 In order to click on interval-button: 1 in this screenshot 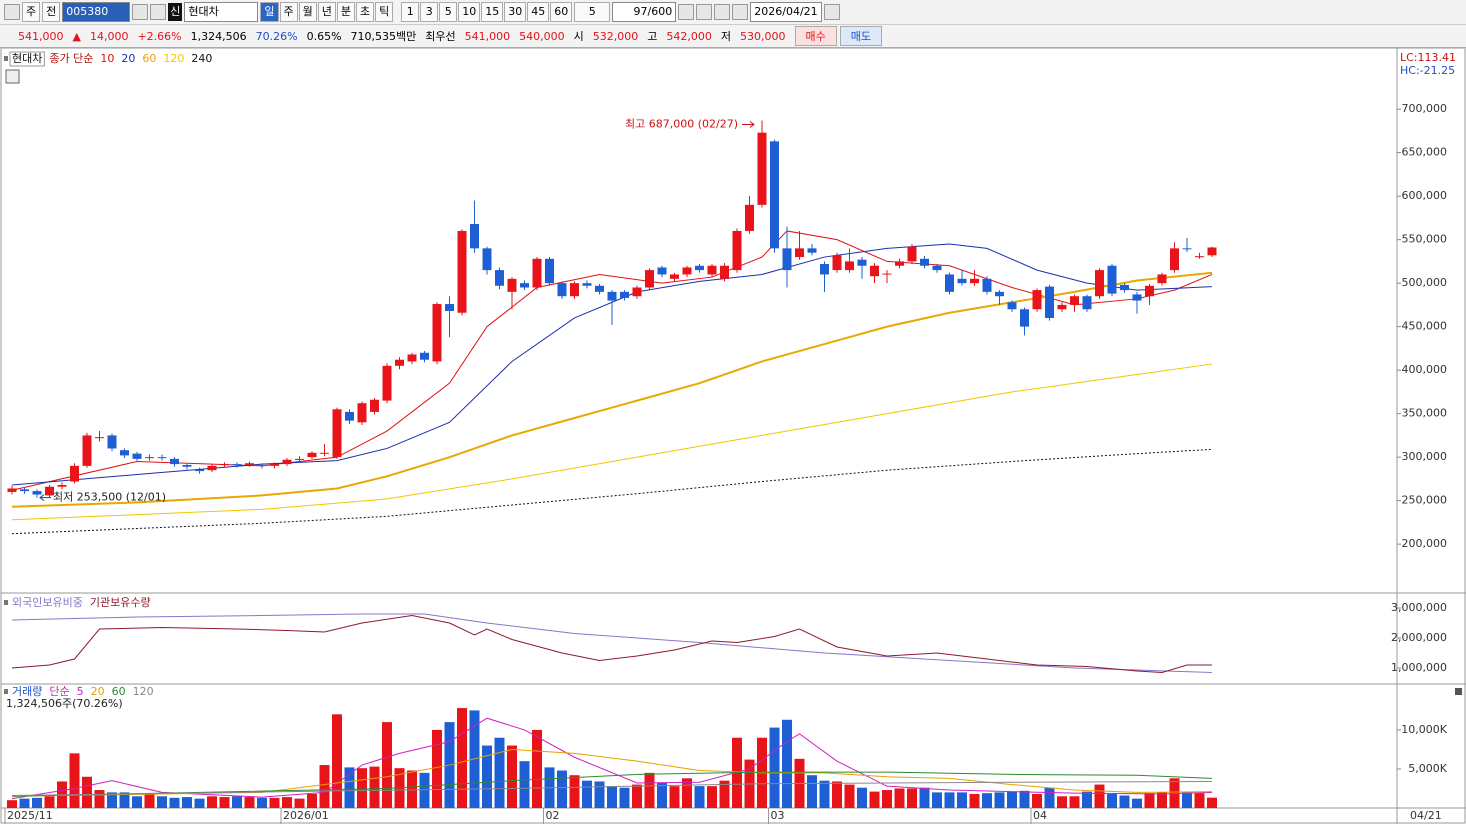, I will do `click(410, 12)`.